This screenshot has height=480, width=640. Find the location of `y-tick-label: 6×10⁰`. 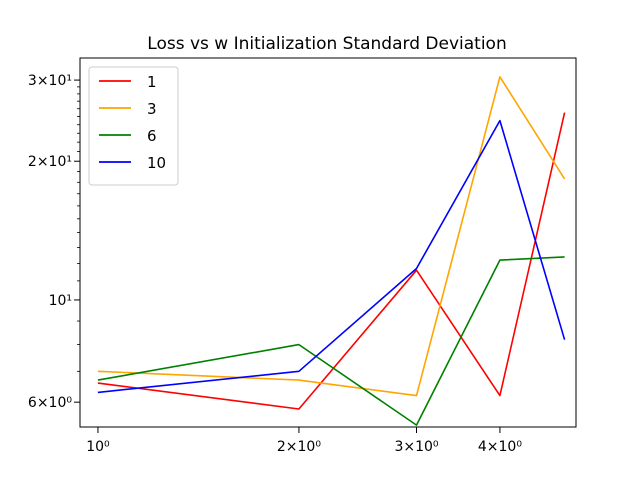

y-tick-label: 6×10⁰ is located at coordinates (50, 403).